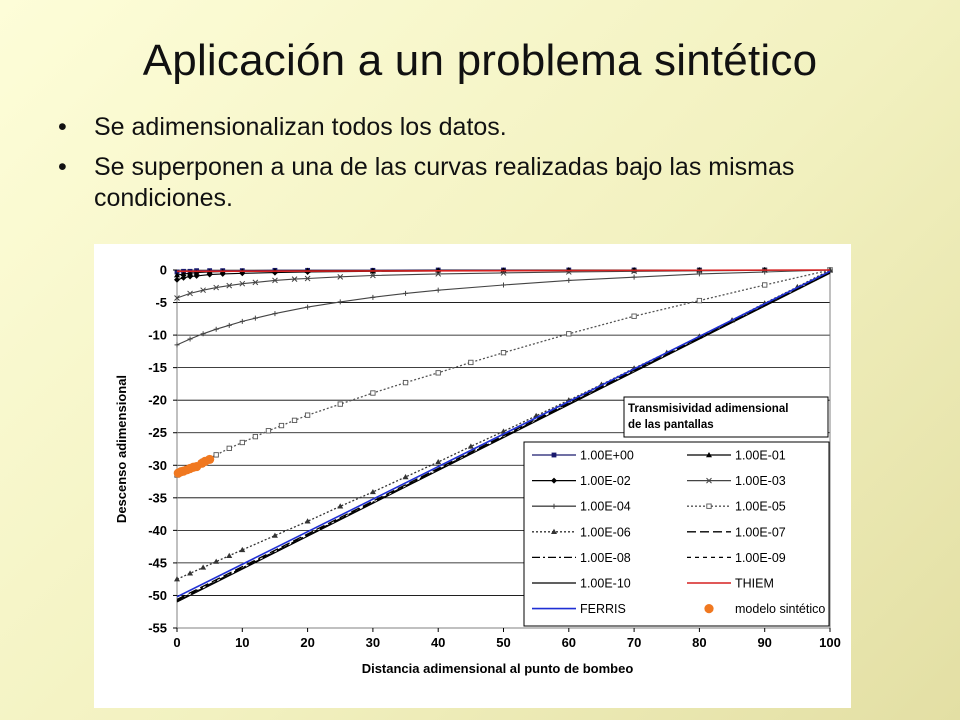 The width and height of the screenshot is (960, 720). What do you see at coordinates (581, 507) in the screenshot?
I see `legend-item: 1.00E-04` at bounding box center [581, 507].